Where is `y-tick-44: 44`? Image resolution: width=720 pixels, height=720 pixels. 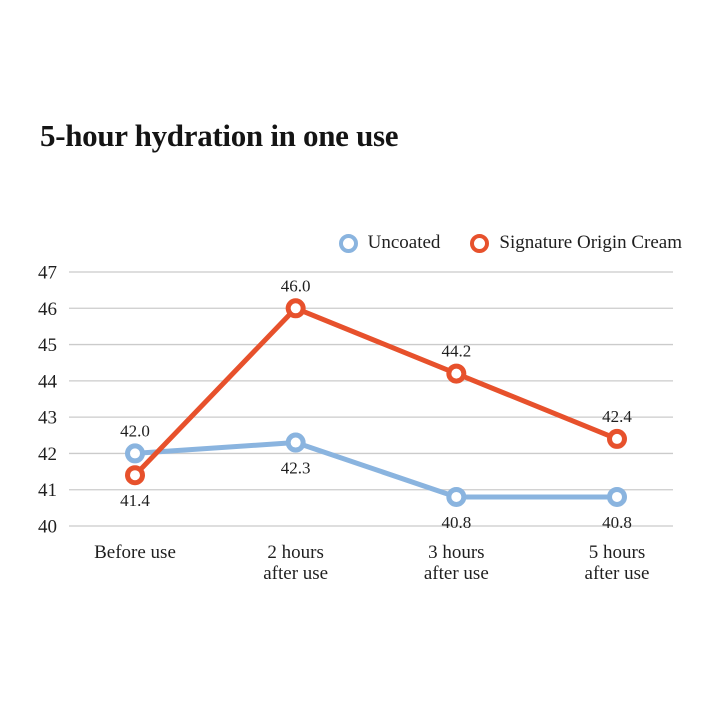 y-tick-44: 44 is located at coordinates (48, 381).